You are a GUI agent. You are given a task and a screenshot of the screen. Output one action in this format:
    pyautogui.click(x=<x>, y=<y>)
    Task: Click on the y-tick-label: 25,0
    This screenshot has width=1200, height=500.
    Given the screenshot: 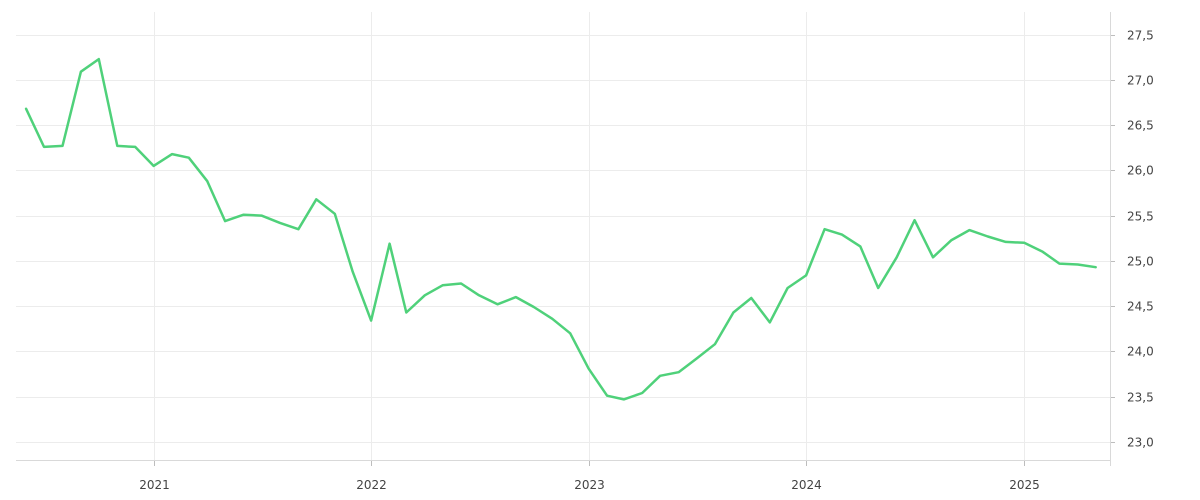 What is the action you would take?
    pyautogui.click(x=1140, y=262)
    